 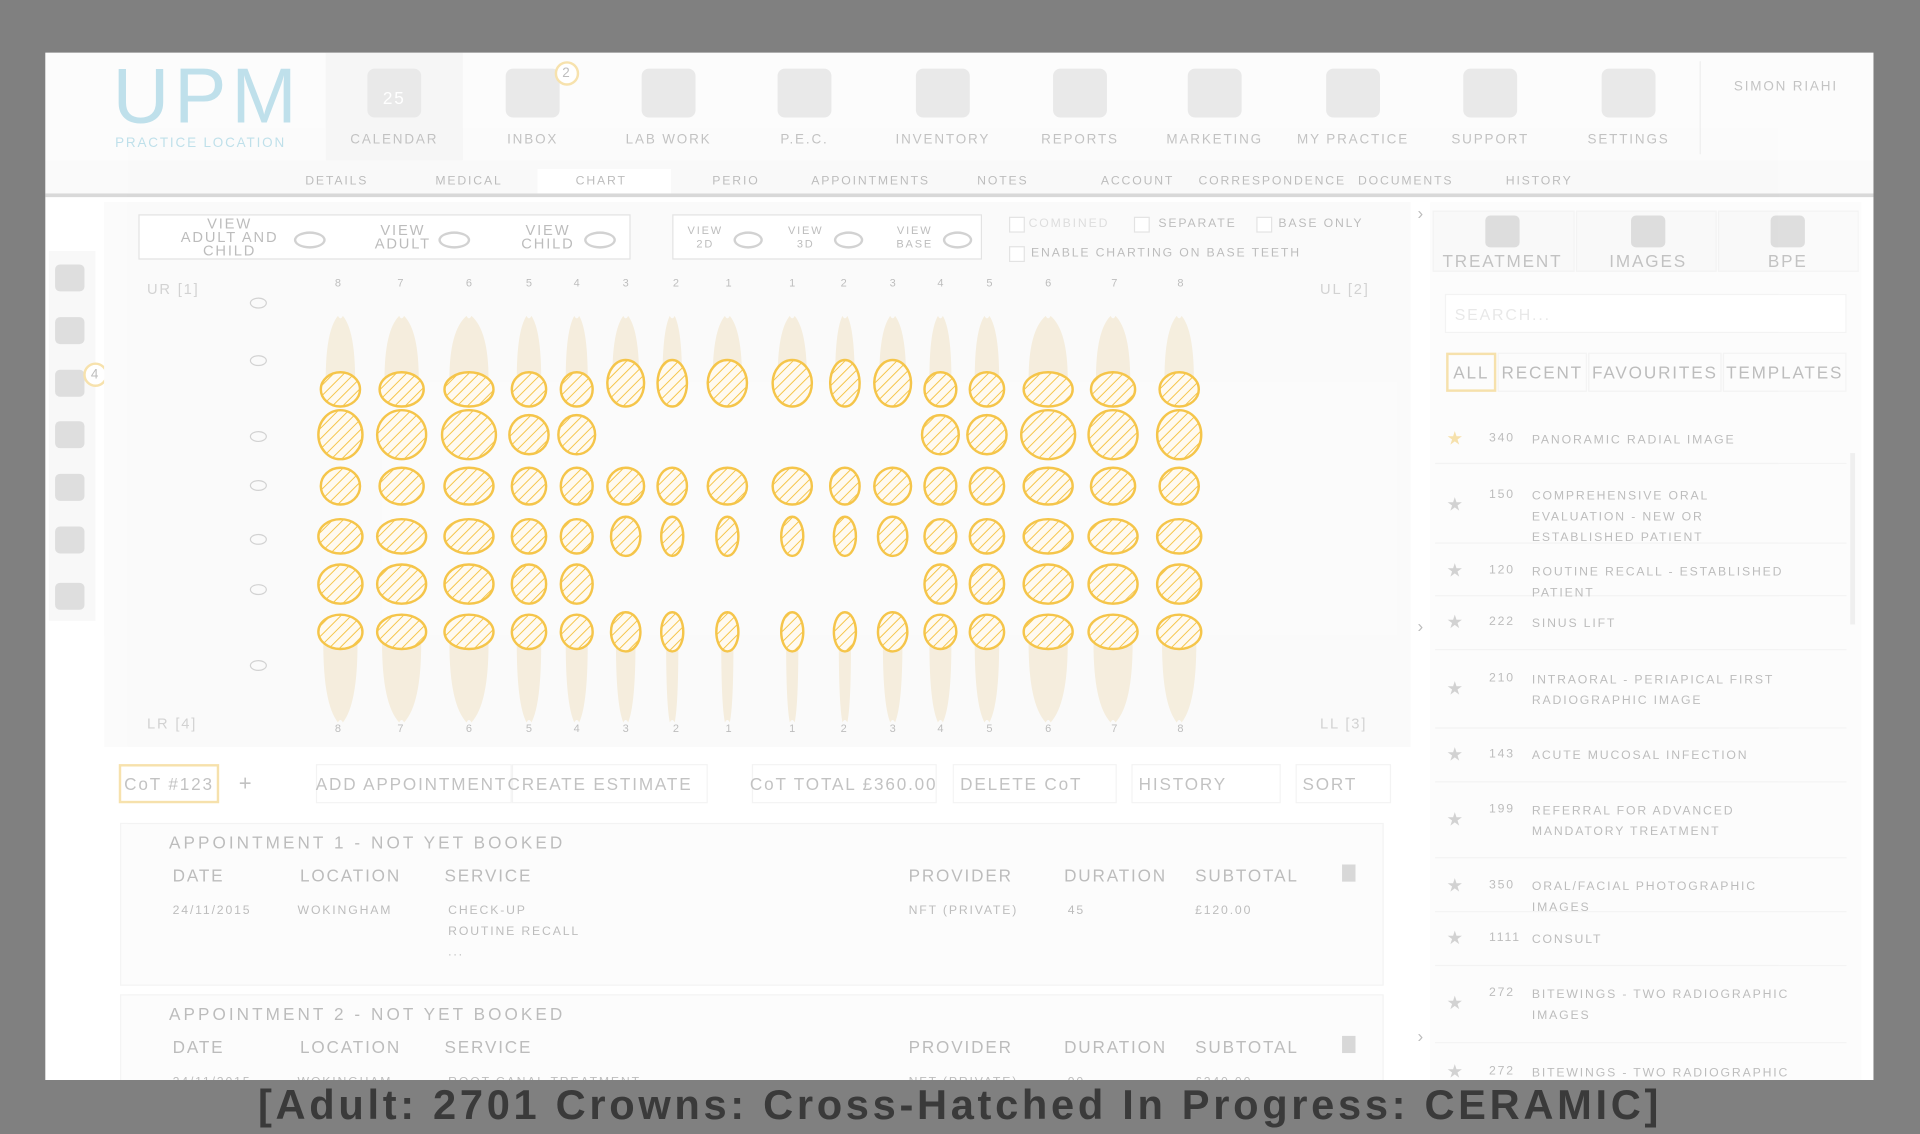 I want to click on tab: PERIO, so click(x=736, y=181).